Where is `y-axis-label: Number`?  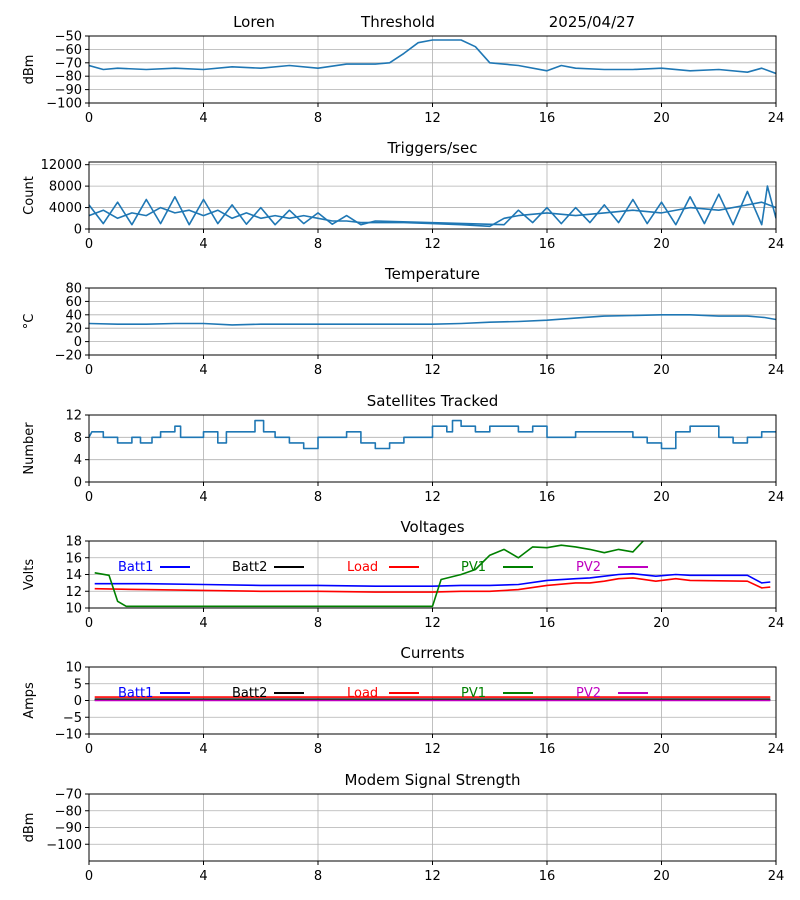
y-axis-label: Number is located at coordinates (29, 448).